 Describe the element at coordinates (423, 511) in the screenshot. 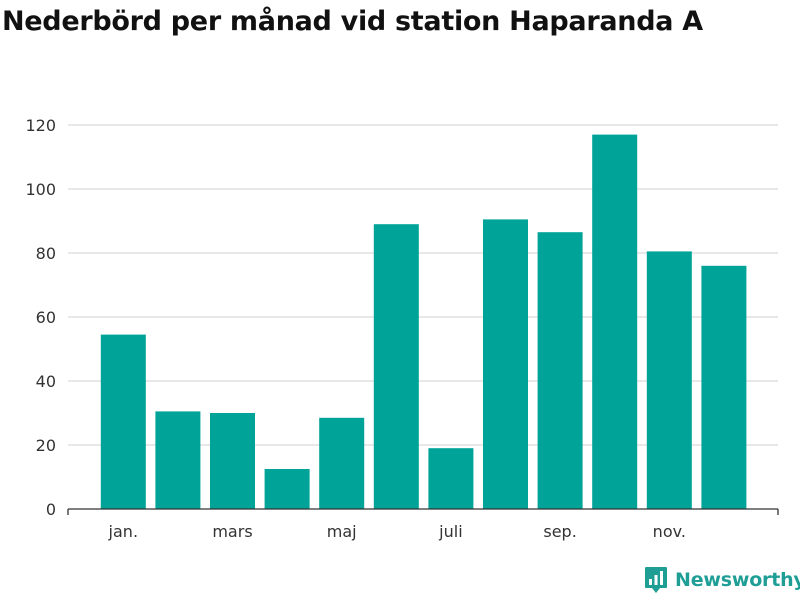

I see `x-axis` at that location.